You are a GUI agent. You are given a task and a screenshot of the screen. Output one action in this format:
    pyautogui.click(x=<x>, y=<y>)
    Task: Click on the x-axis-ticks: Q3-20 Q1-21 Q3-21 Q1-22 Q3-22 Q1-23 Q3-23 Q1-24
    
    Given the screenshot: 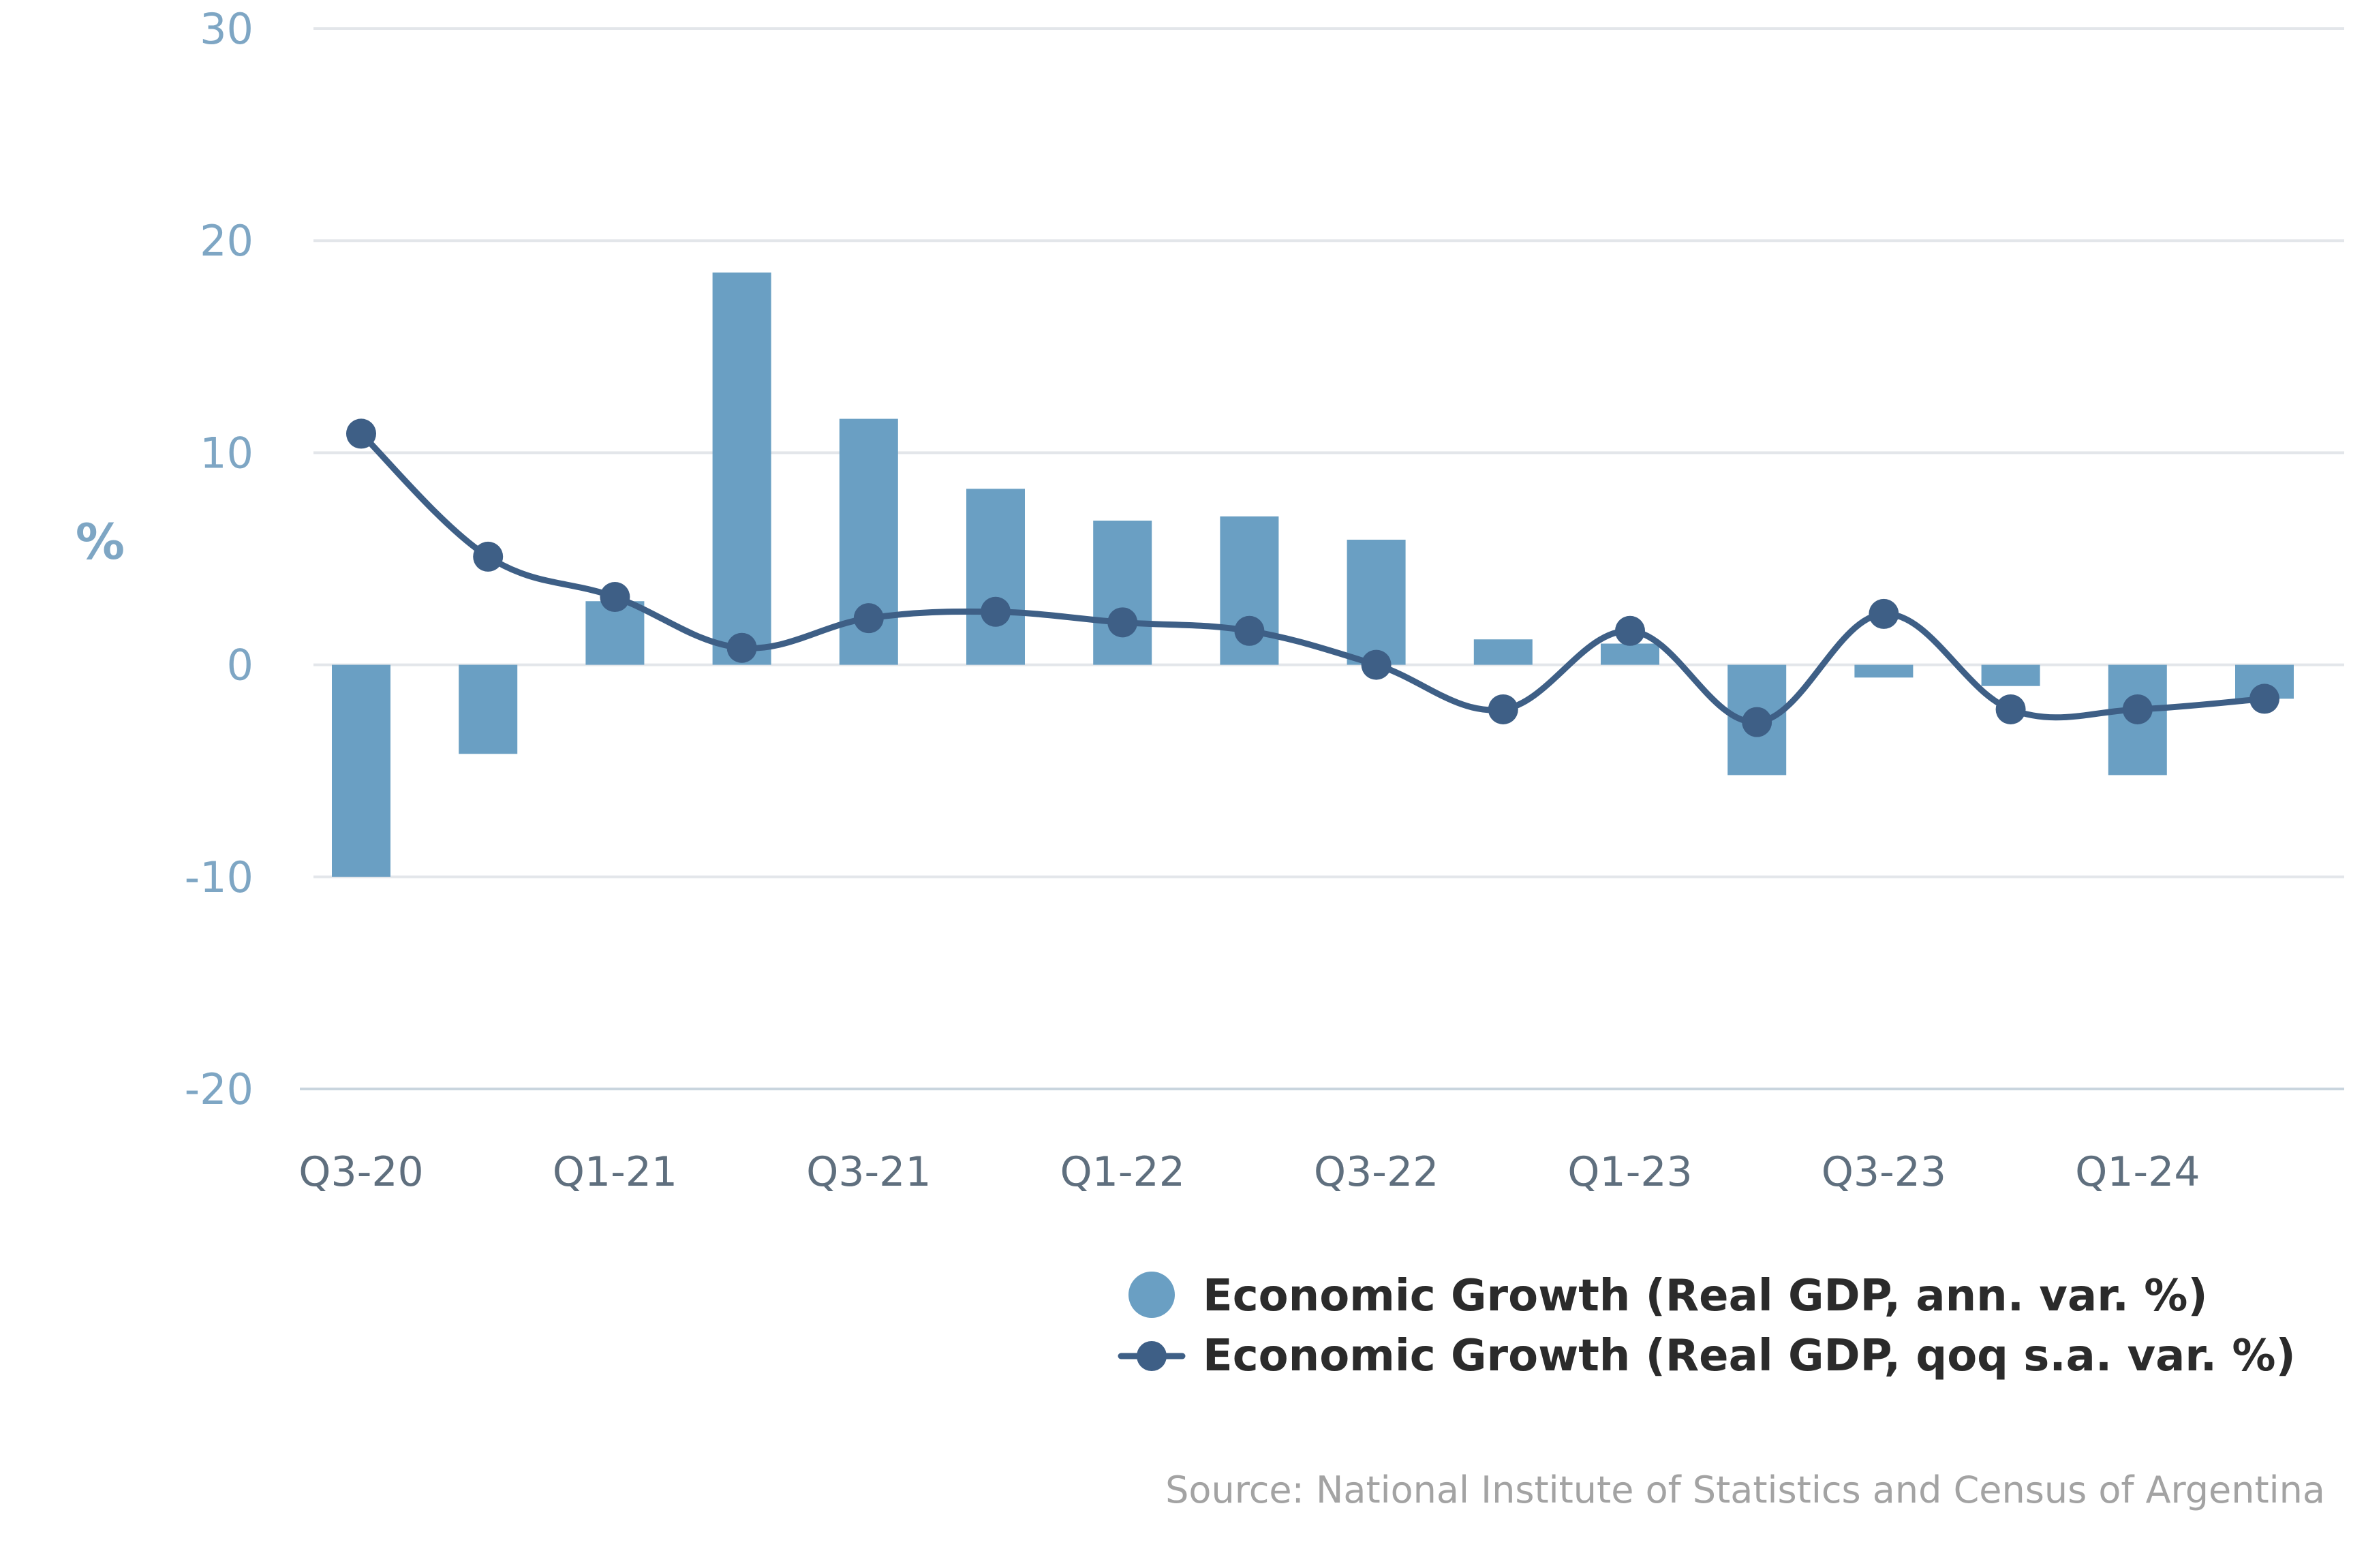 What is the action you would take?
    pyautogui.click(x=1249, y=1172)
    